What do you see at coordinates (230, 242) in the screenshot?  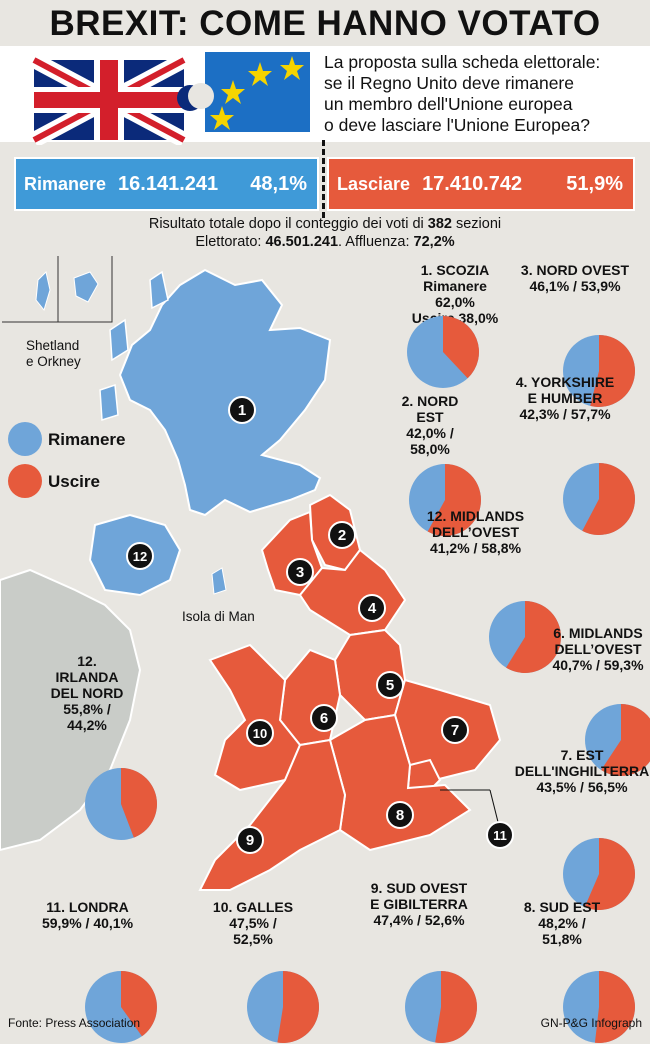 I see `summary-text: Elettorato:` at bounding box center [230, 242].